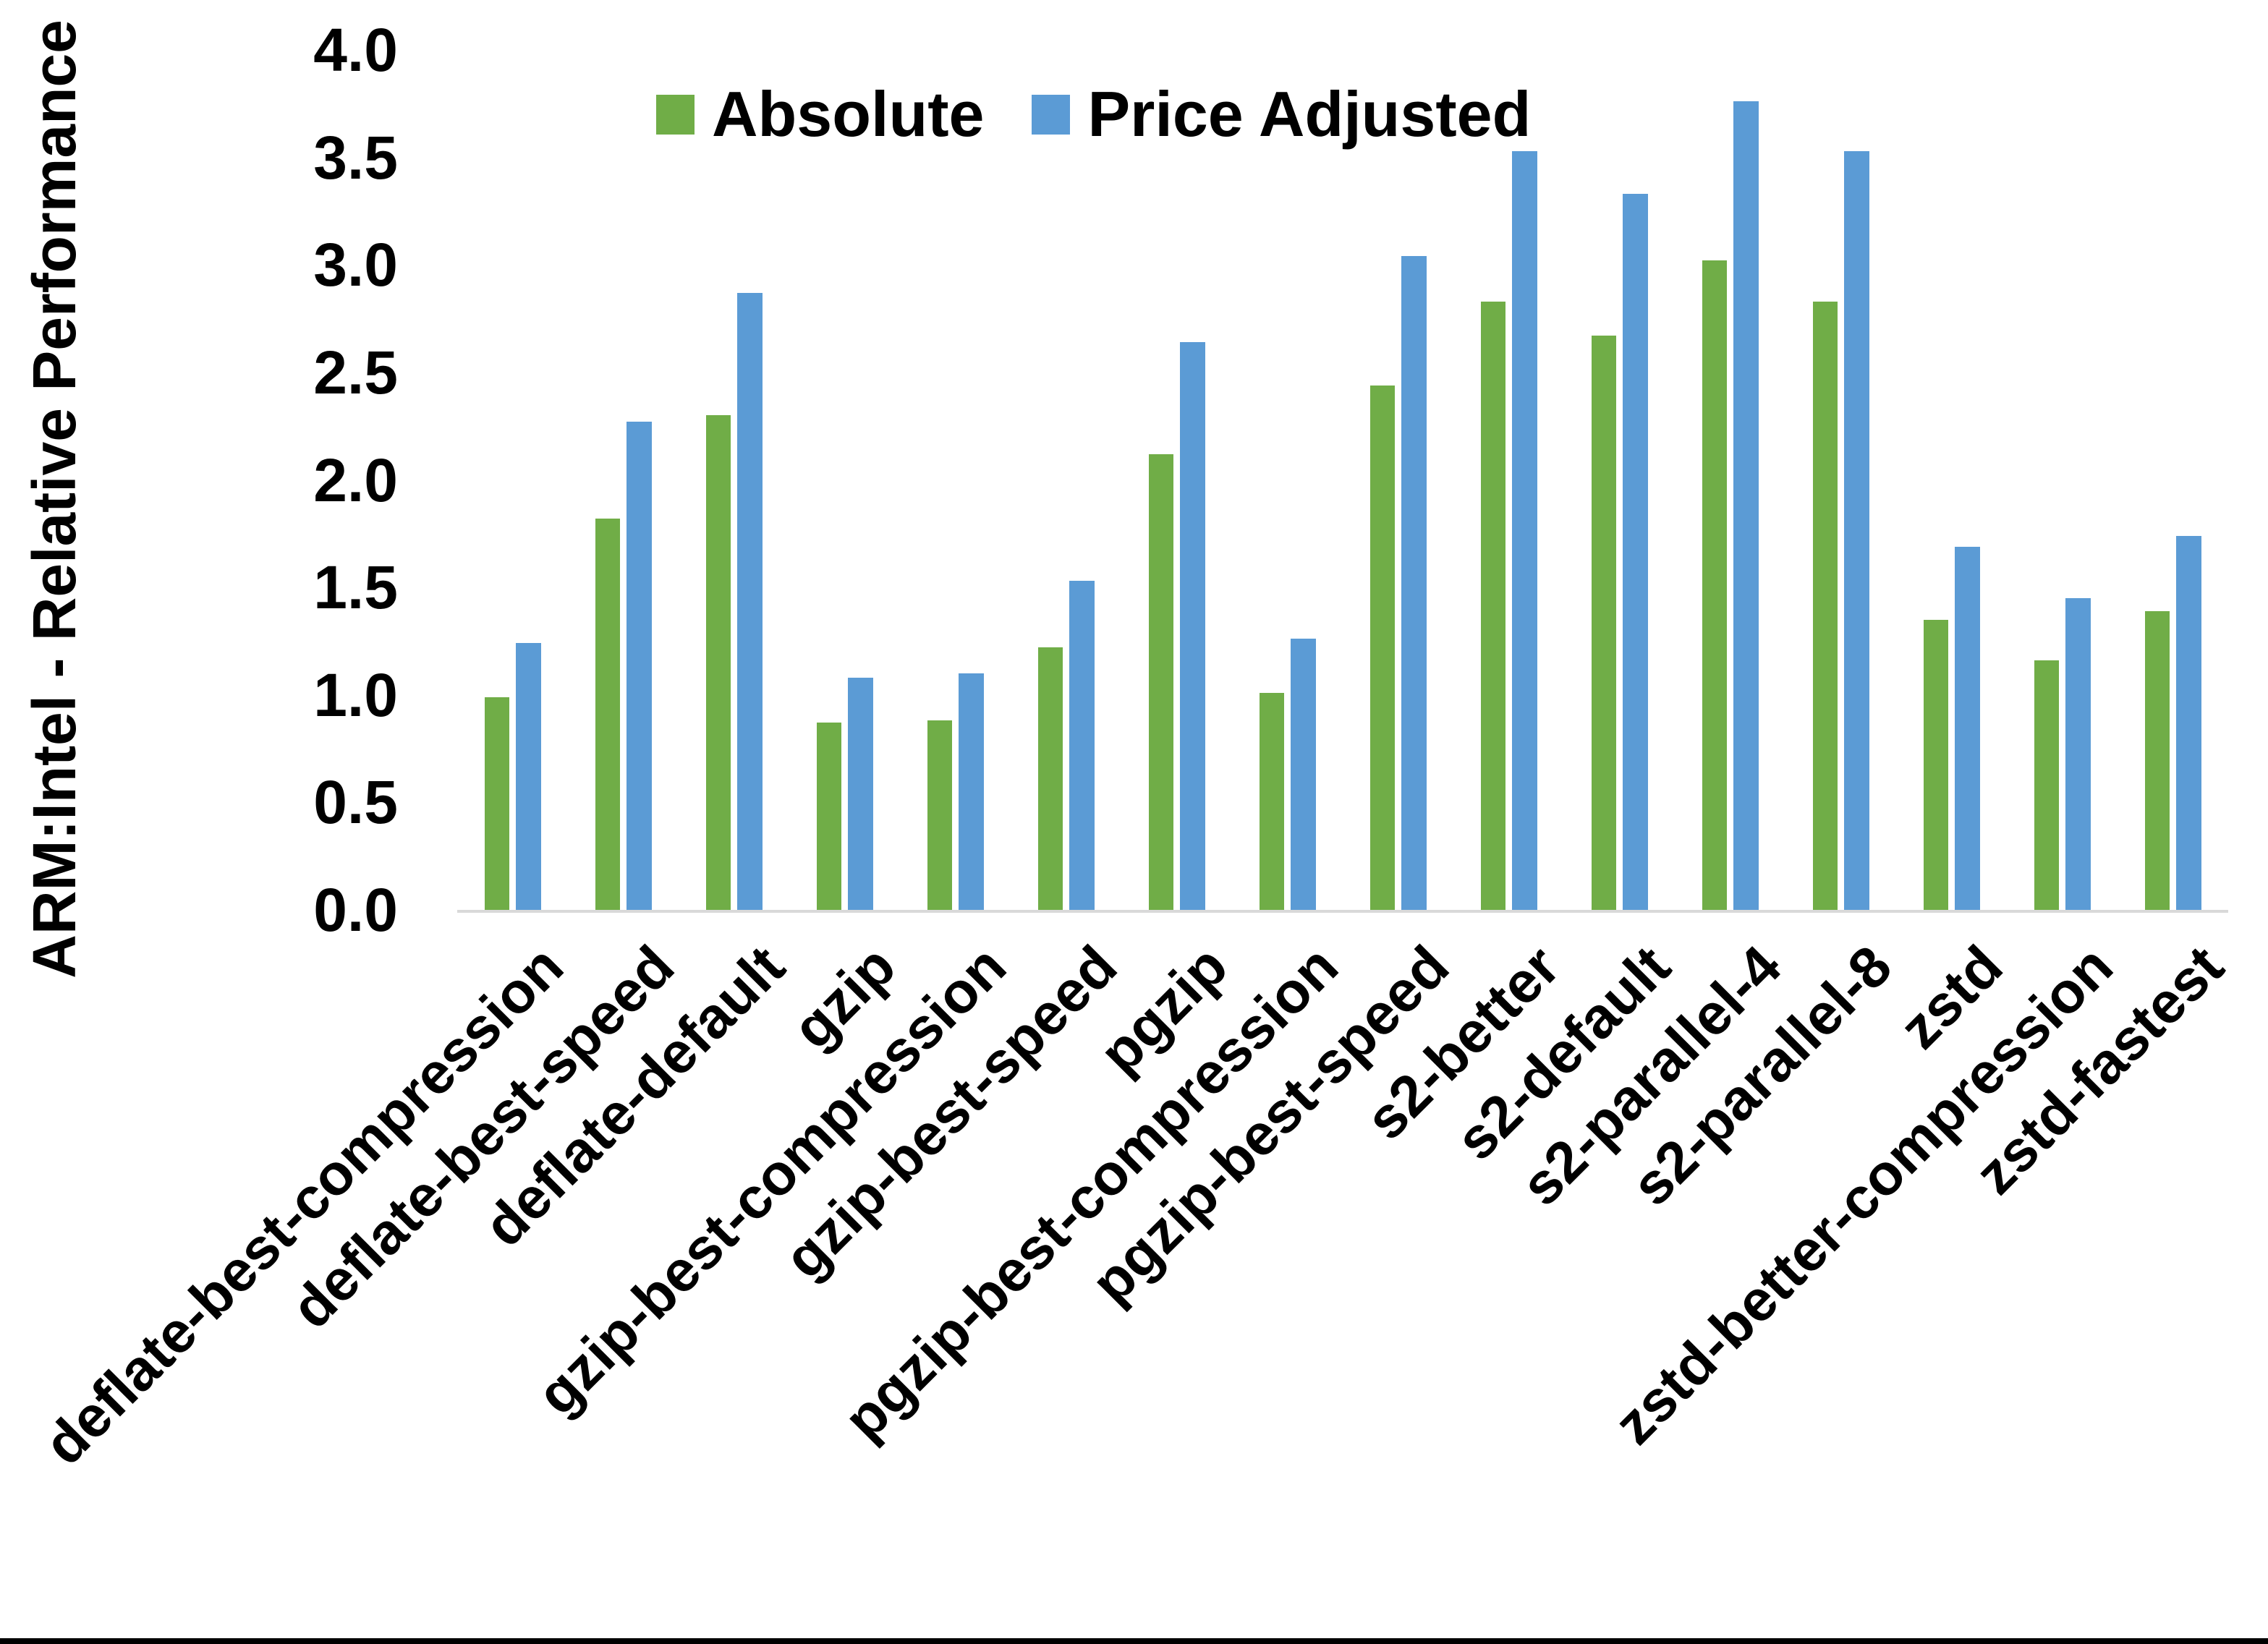 The width and height of the screenshot is (2268, 1644). Describe the element at coordinates (2188, 722) in the screenshot. I see `bar-price-adjusted-zstd-fastest` at that location.